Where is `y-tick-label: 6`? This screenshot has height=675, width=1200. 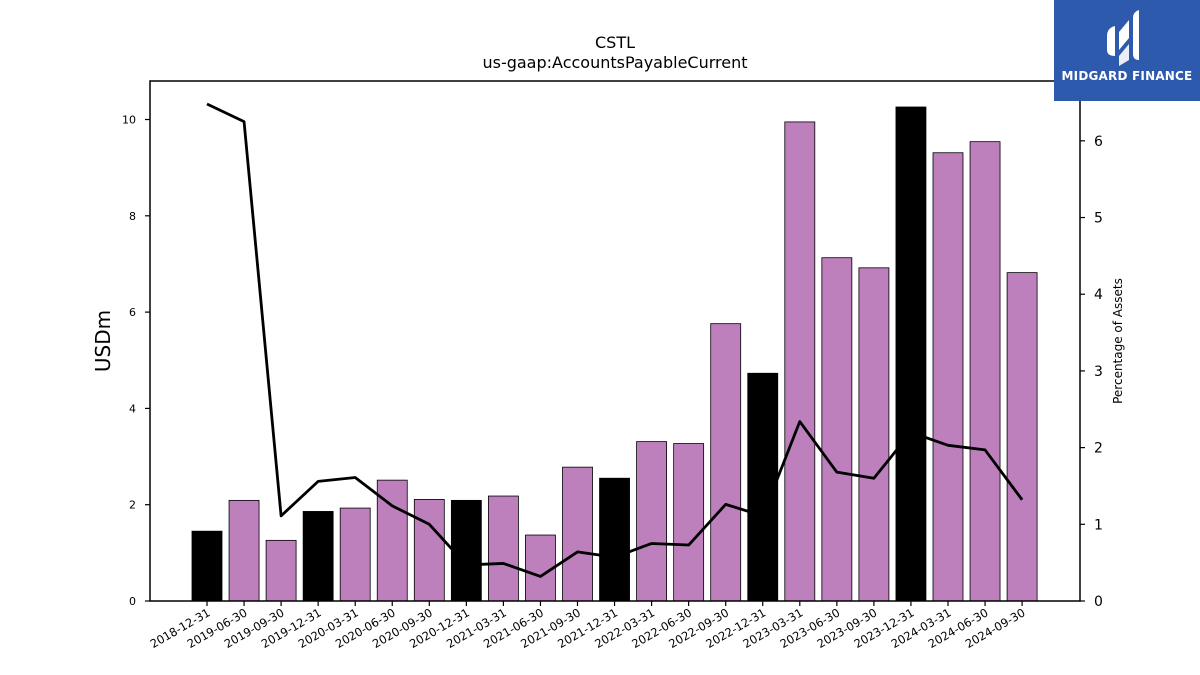
y-tick-label: 6 is located at coordinates (132, 312).